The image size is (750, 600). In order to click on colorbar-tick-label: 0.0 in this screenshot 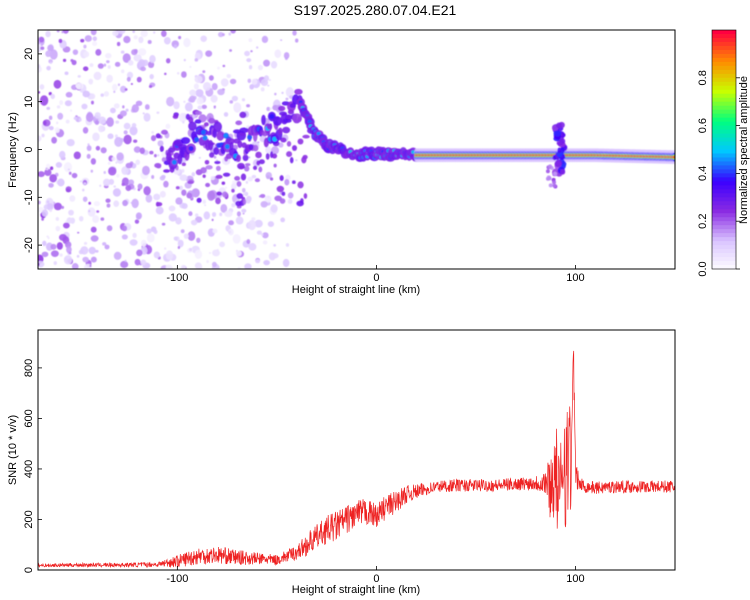, I will do `click(703, 268)`.